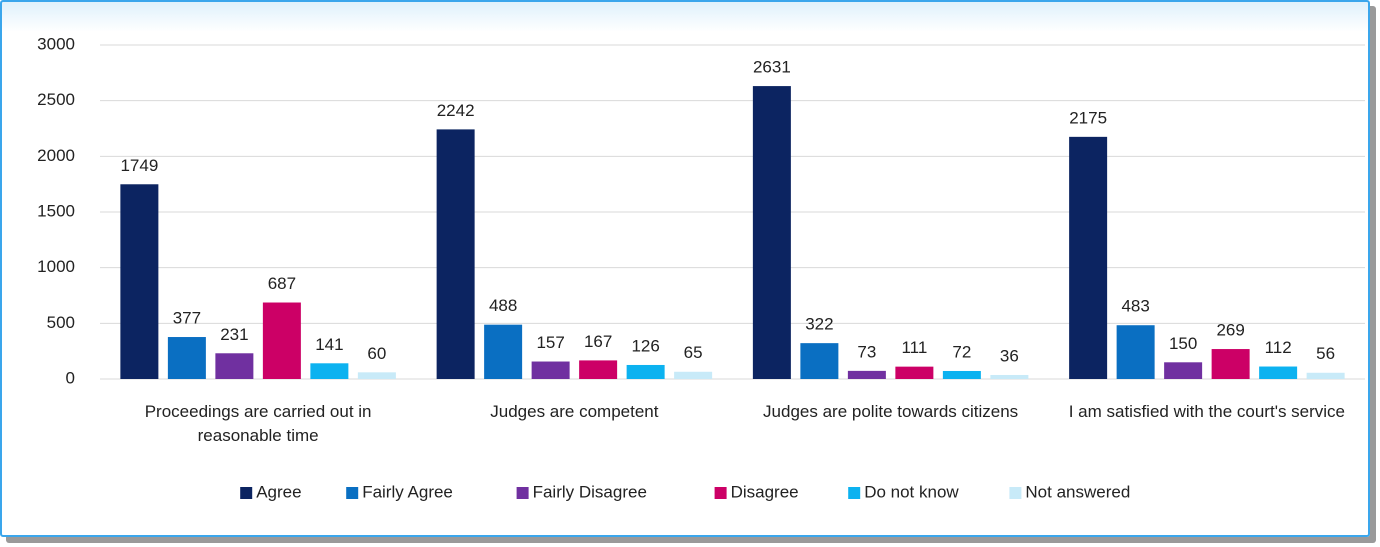 The width and height of the screenshot is (1380, 547). Describe the element at coordinates (1207, 411) in the screenshot. I see `x-tick-label: I am satisfied with the court's service` at that location.